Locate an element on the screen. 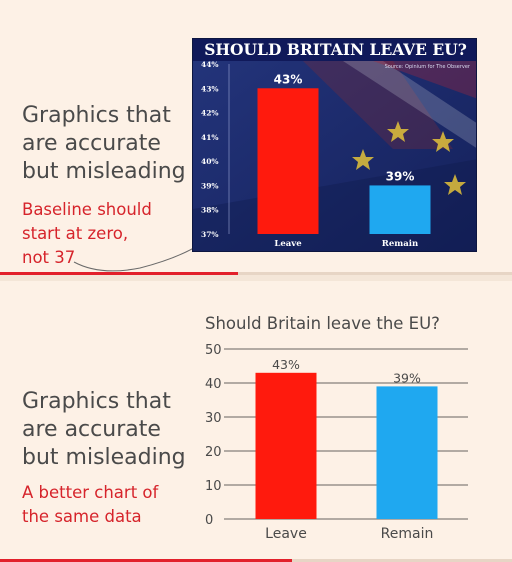 The width and height of the screenshot is (512, 562). y-tick-label: 40 is located at coordinates (213, 384).